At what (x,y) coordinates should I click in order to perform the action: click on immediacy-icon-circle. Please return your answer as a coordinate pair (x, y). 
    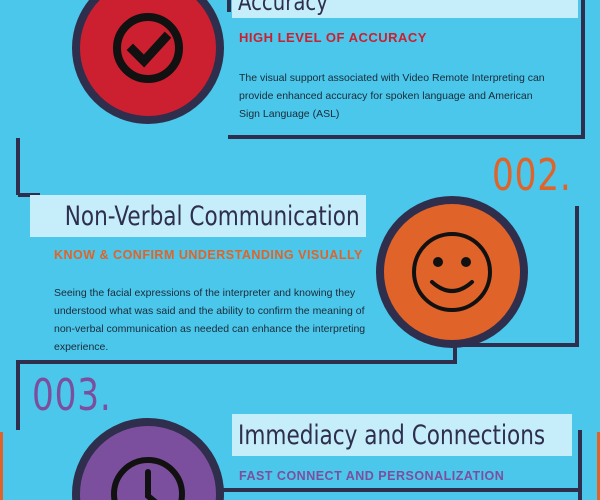
    Looking at the image, I should click on (148, 459).